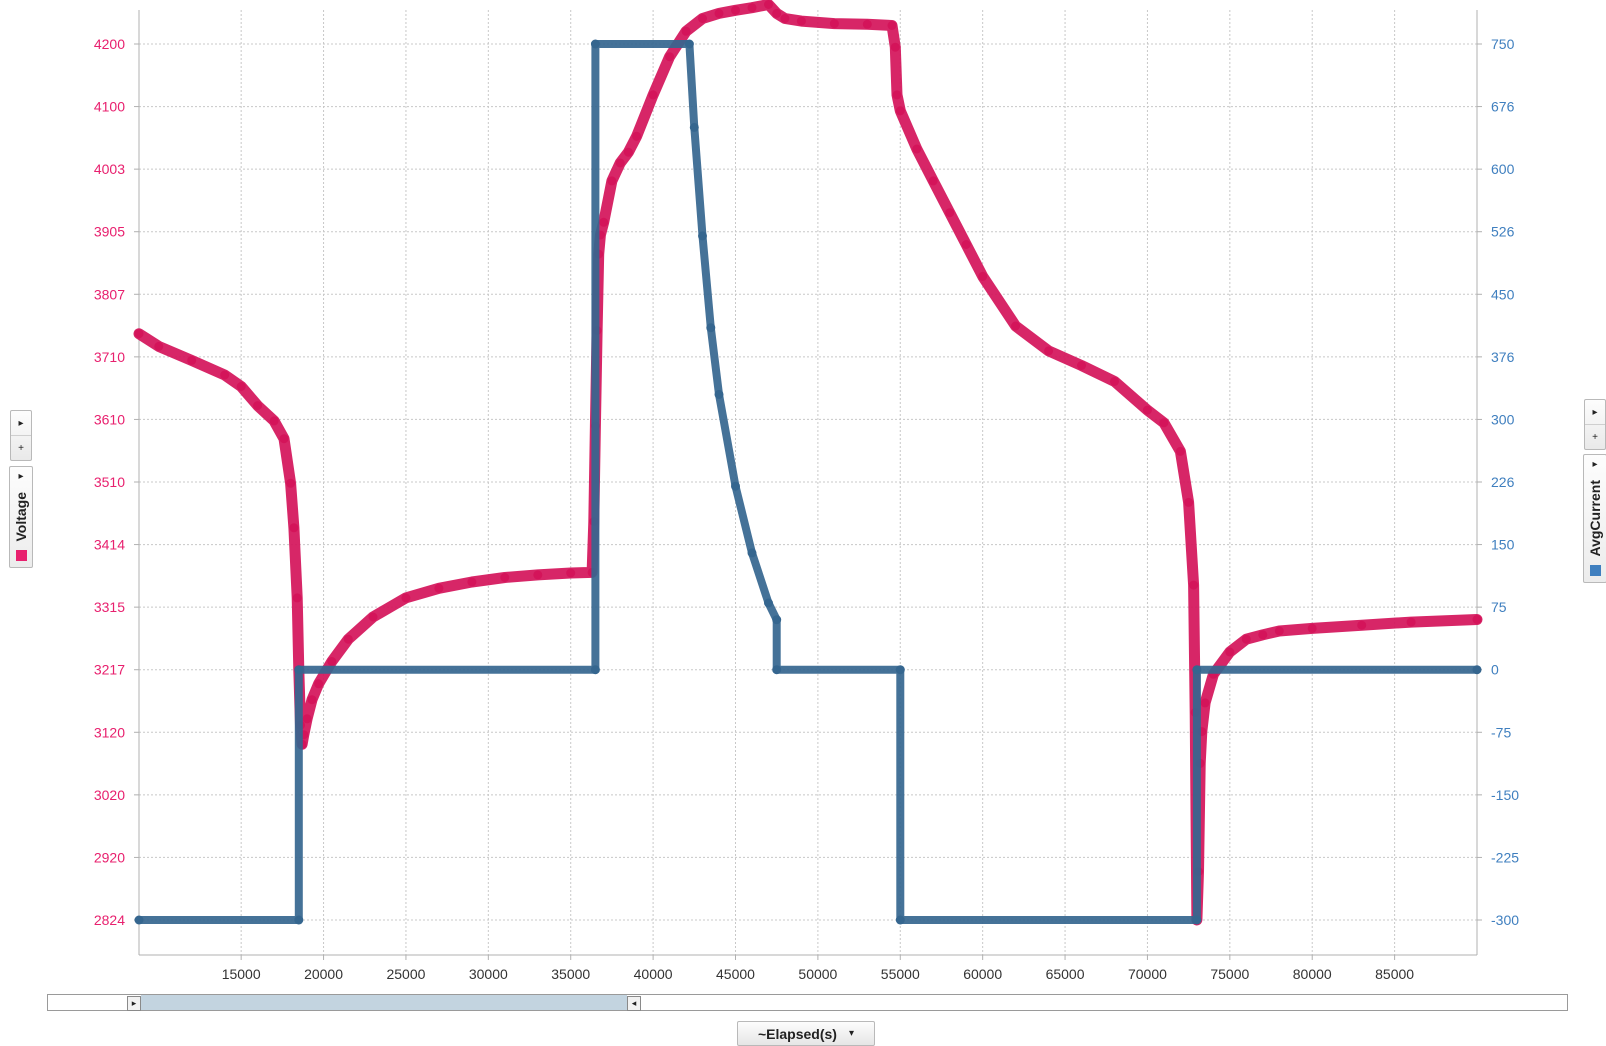  Describe the element at coordinates (570, 974) in the screenshot. I see `x-tick-label: 35000` at that location.